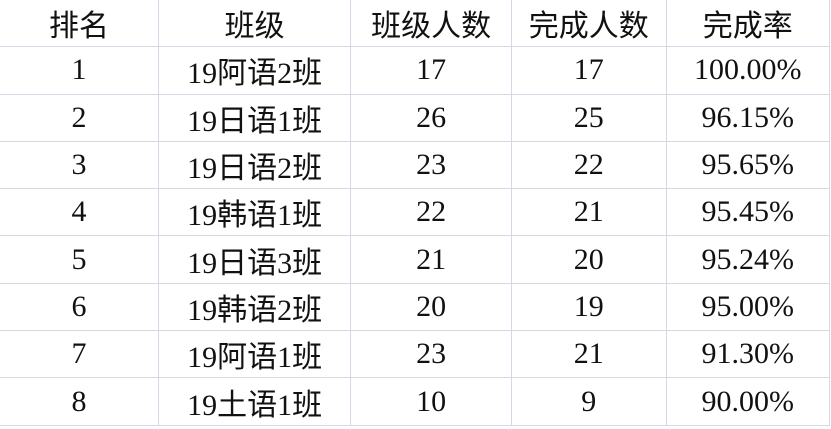  Describe the element at coordinates (431, 307) in the screenshot. I see `class-size-cell: 20` at that location.